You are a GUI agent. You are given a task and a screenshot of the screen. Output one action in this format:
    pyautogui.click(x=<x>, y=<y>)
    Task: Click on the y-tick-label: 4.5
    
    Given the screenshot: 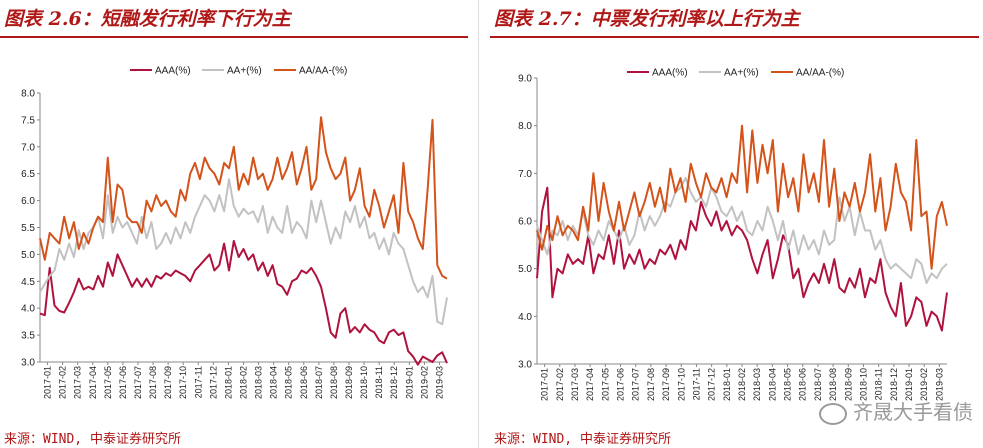 What is the action you would take?
    pyautogui.click(x=28, y=282)
    